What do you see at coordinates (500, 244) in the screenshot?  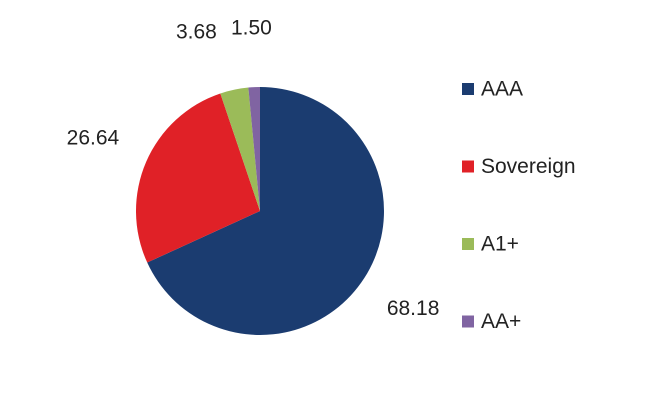 I see `legend-label: A1+` at bounding box center [500, 244].